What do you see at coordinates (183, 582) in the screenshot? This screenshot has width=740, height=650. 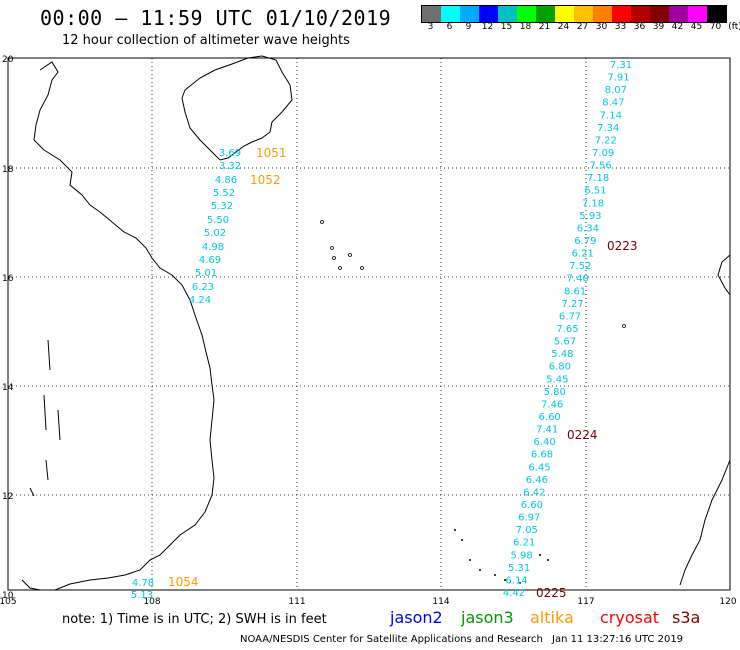 I see `pass-time-label: 1054` at bounding box center [183, 582].